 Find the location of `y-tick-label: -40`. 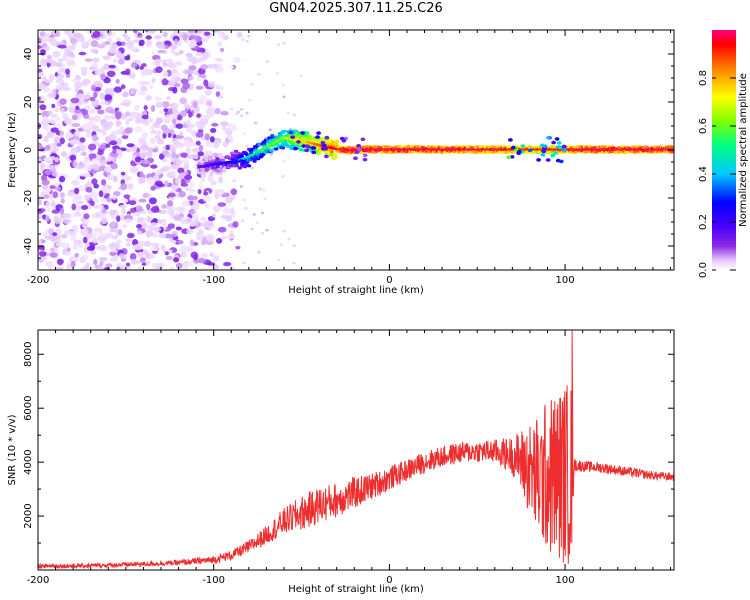

y-tick-label: -40 is located at coordinates (28, 246).